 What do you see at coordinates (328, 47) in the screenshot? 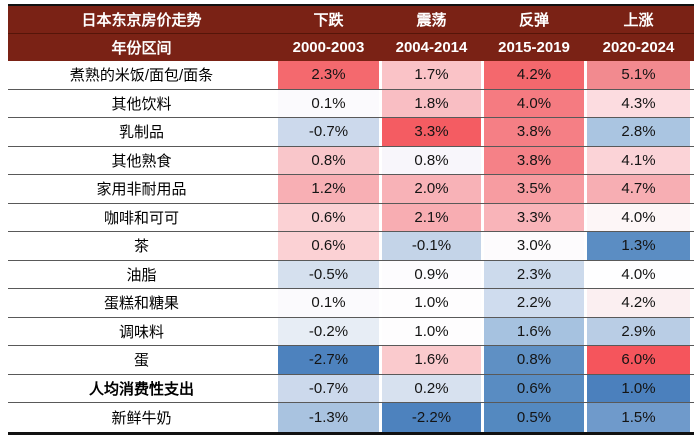
I see `header-period-1: 2000-2003` at bounding box center [328, 47].